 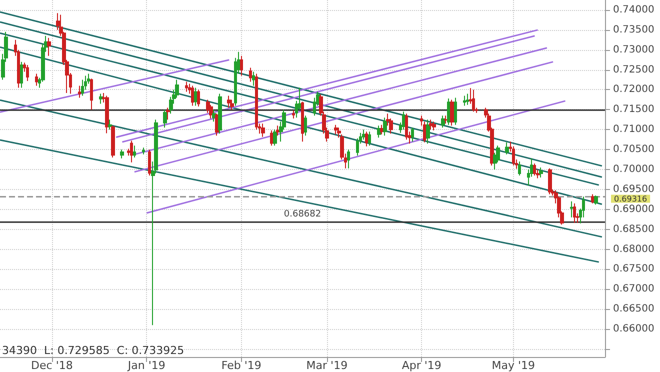 What do you see at coordinates (633, 309) in the screenshot?
I see `y-tick-label: 0.66500` at bounding box center [633, 309].